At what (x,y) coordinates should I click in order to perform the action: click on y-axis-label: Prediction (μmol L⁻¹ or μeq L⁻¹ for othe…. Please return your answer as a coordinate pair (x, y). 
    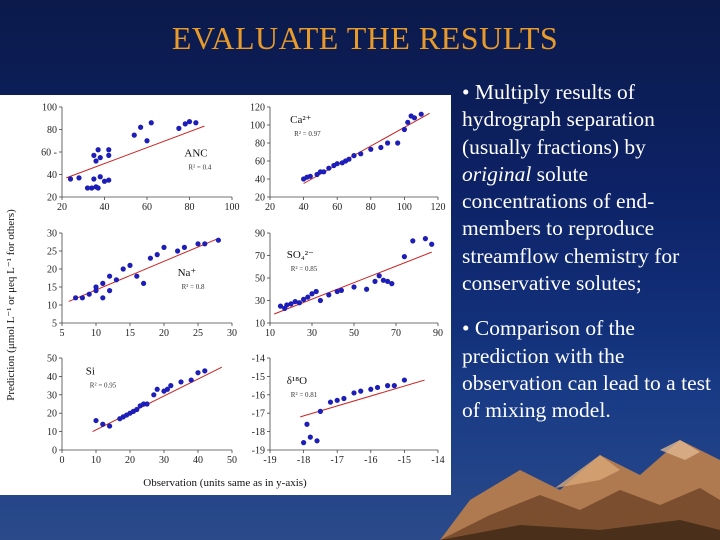
    Looking at the image, I should click on (11, 305).